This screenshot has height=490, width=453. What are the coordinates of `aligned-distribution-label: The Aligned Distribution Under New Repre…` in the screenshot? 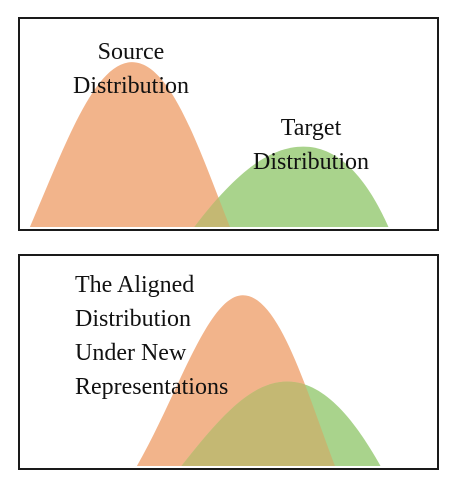 It's located at (151, 336).